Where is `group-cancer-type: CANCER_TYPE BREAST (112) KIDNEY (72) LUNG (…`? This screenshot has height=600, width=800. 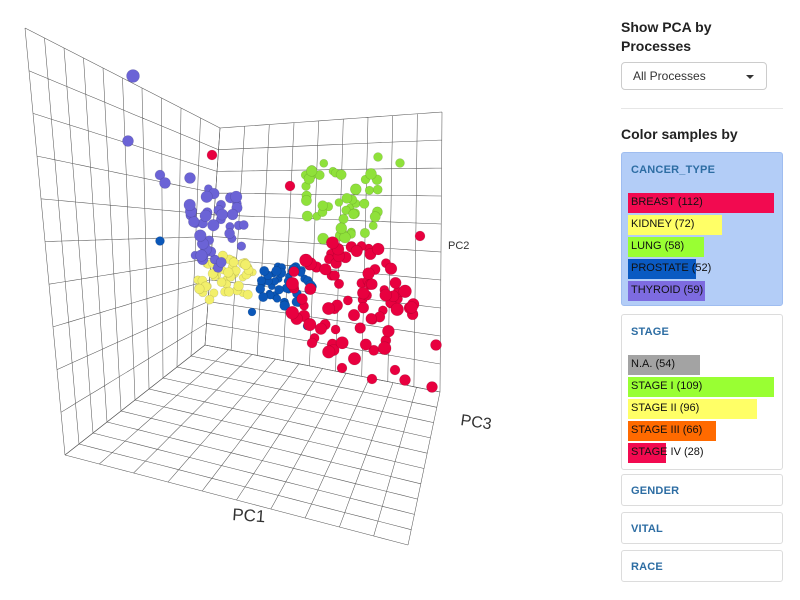
group-cancer-type: CANCER_TYPE BREAST (112) KIDNEY (72) LUNG (… is located at coordinates (702, 229).